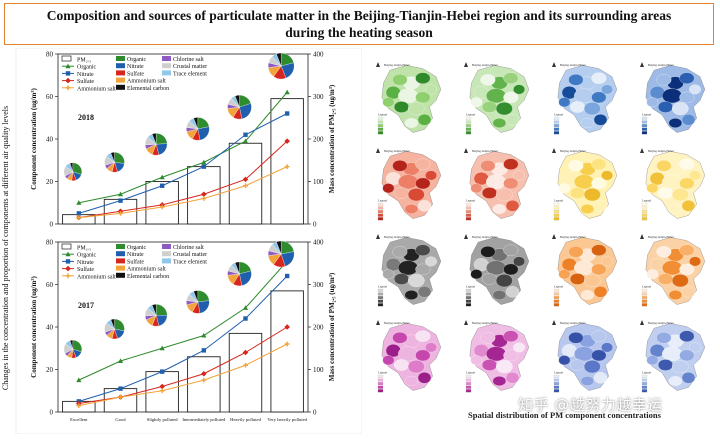 The height and width of the screenshot is (439, 720). Describe the element at coordinates (120, 419) in the screenshot. I see `x-tick-label: Good` at that location.